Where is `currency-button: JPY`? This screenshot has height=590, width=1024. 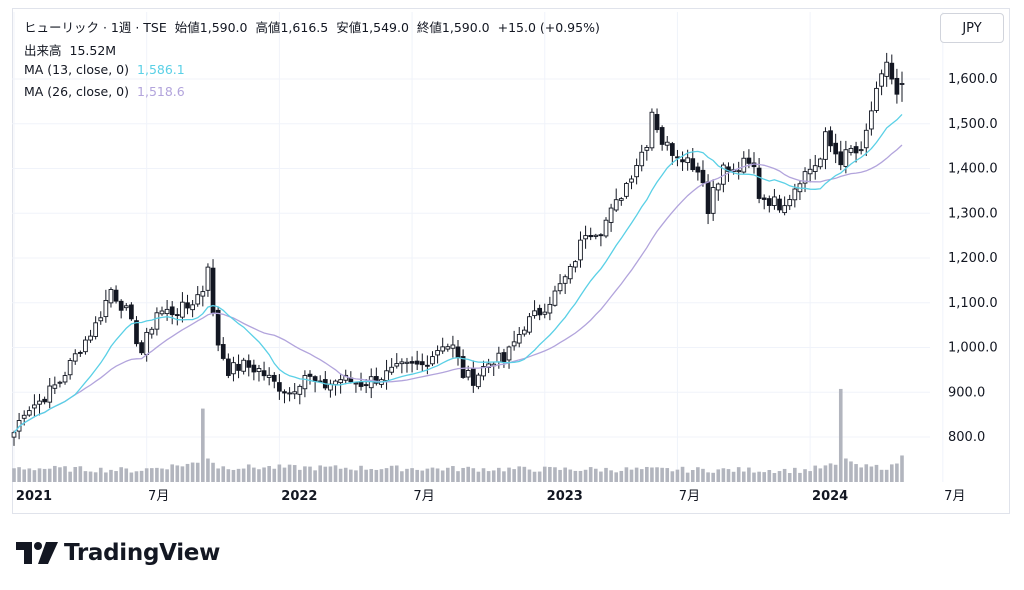 currency-button: JPY is located at coordinates (972, 28).